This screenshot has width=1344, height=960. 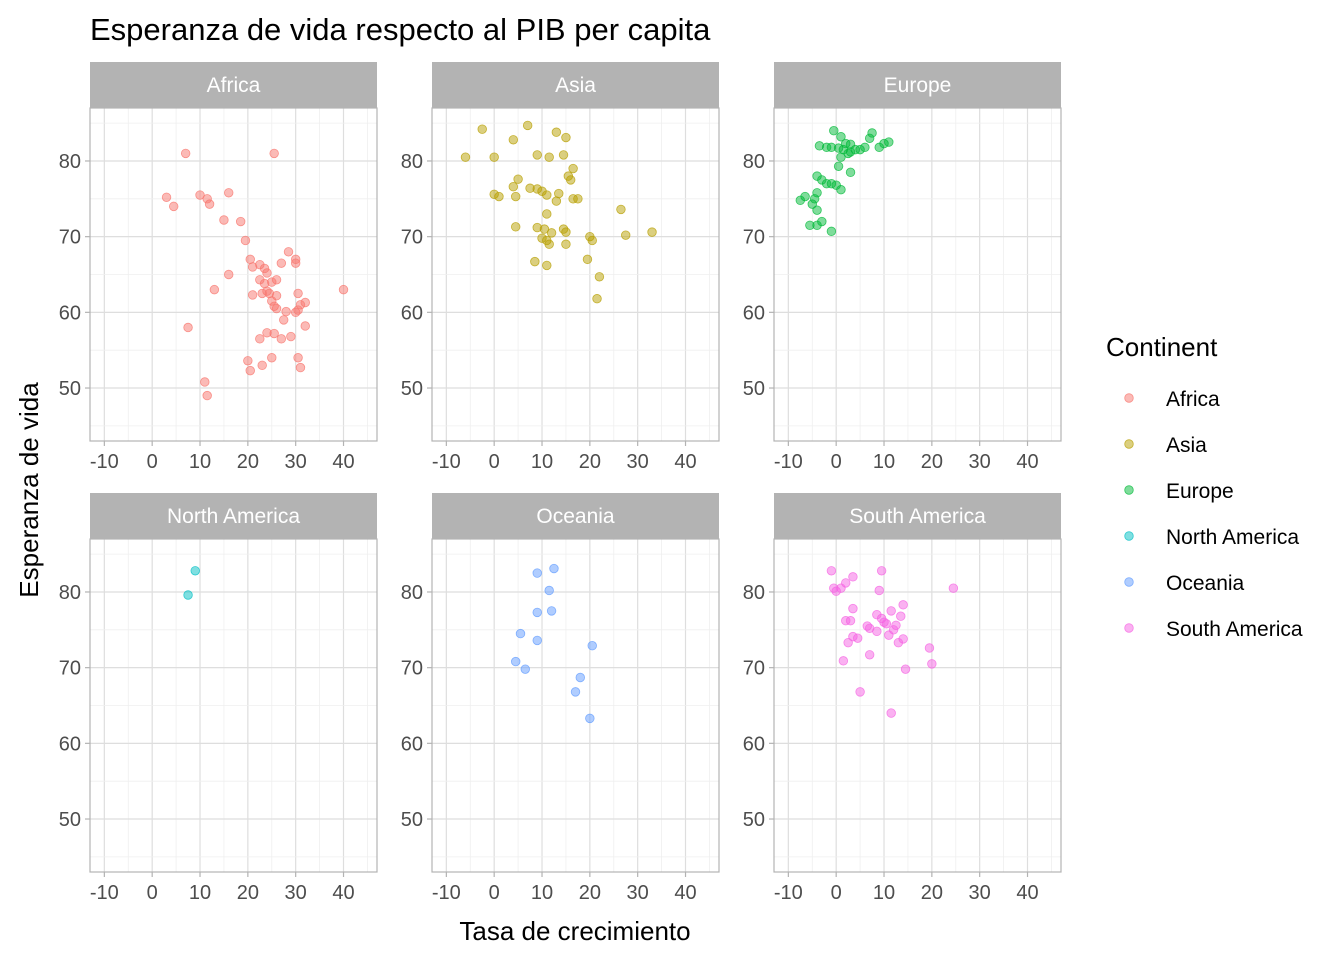 I want to click on strip-south-america, so click(x=917, y=516).